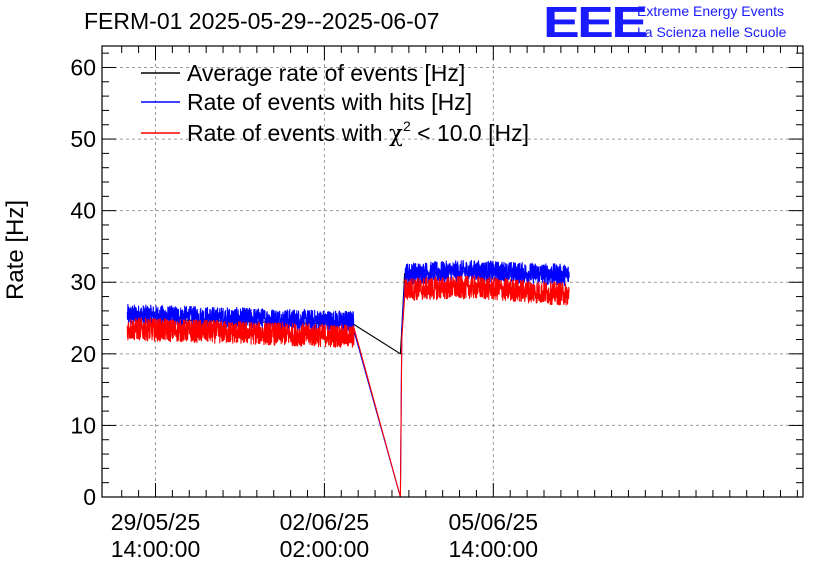  What do you see at coordinates (83, 425) in the screenshot?
I see `y-tick-label: 10` at bounding box center [83, 425].